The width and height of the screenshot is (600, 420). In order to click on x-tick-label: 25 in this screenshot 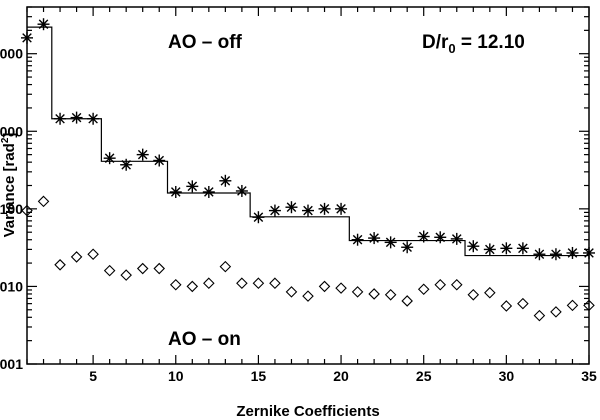, I will do `click(424, 376)`.